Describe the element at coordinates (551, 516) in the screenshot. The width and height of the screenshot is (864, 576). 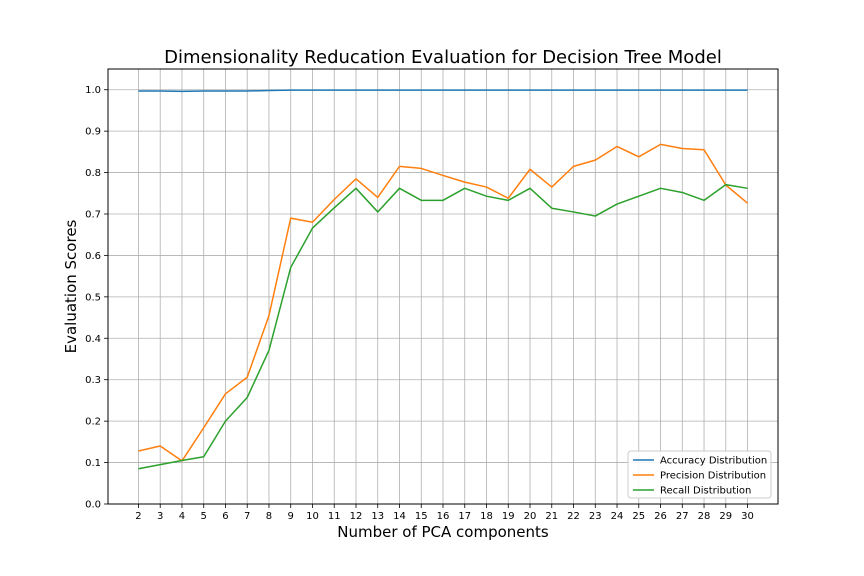
I see `x-tick-label: 21` at that location.